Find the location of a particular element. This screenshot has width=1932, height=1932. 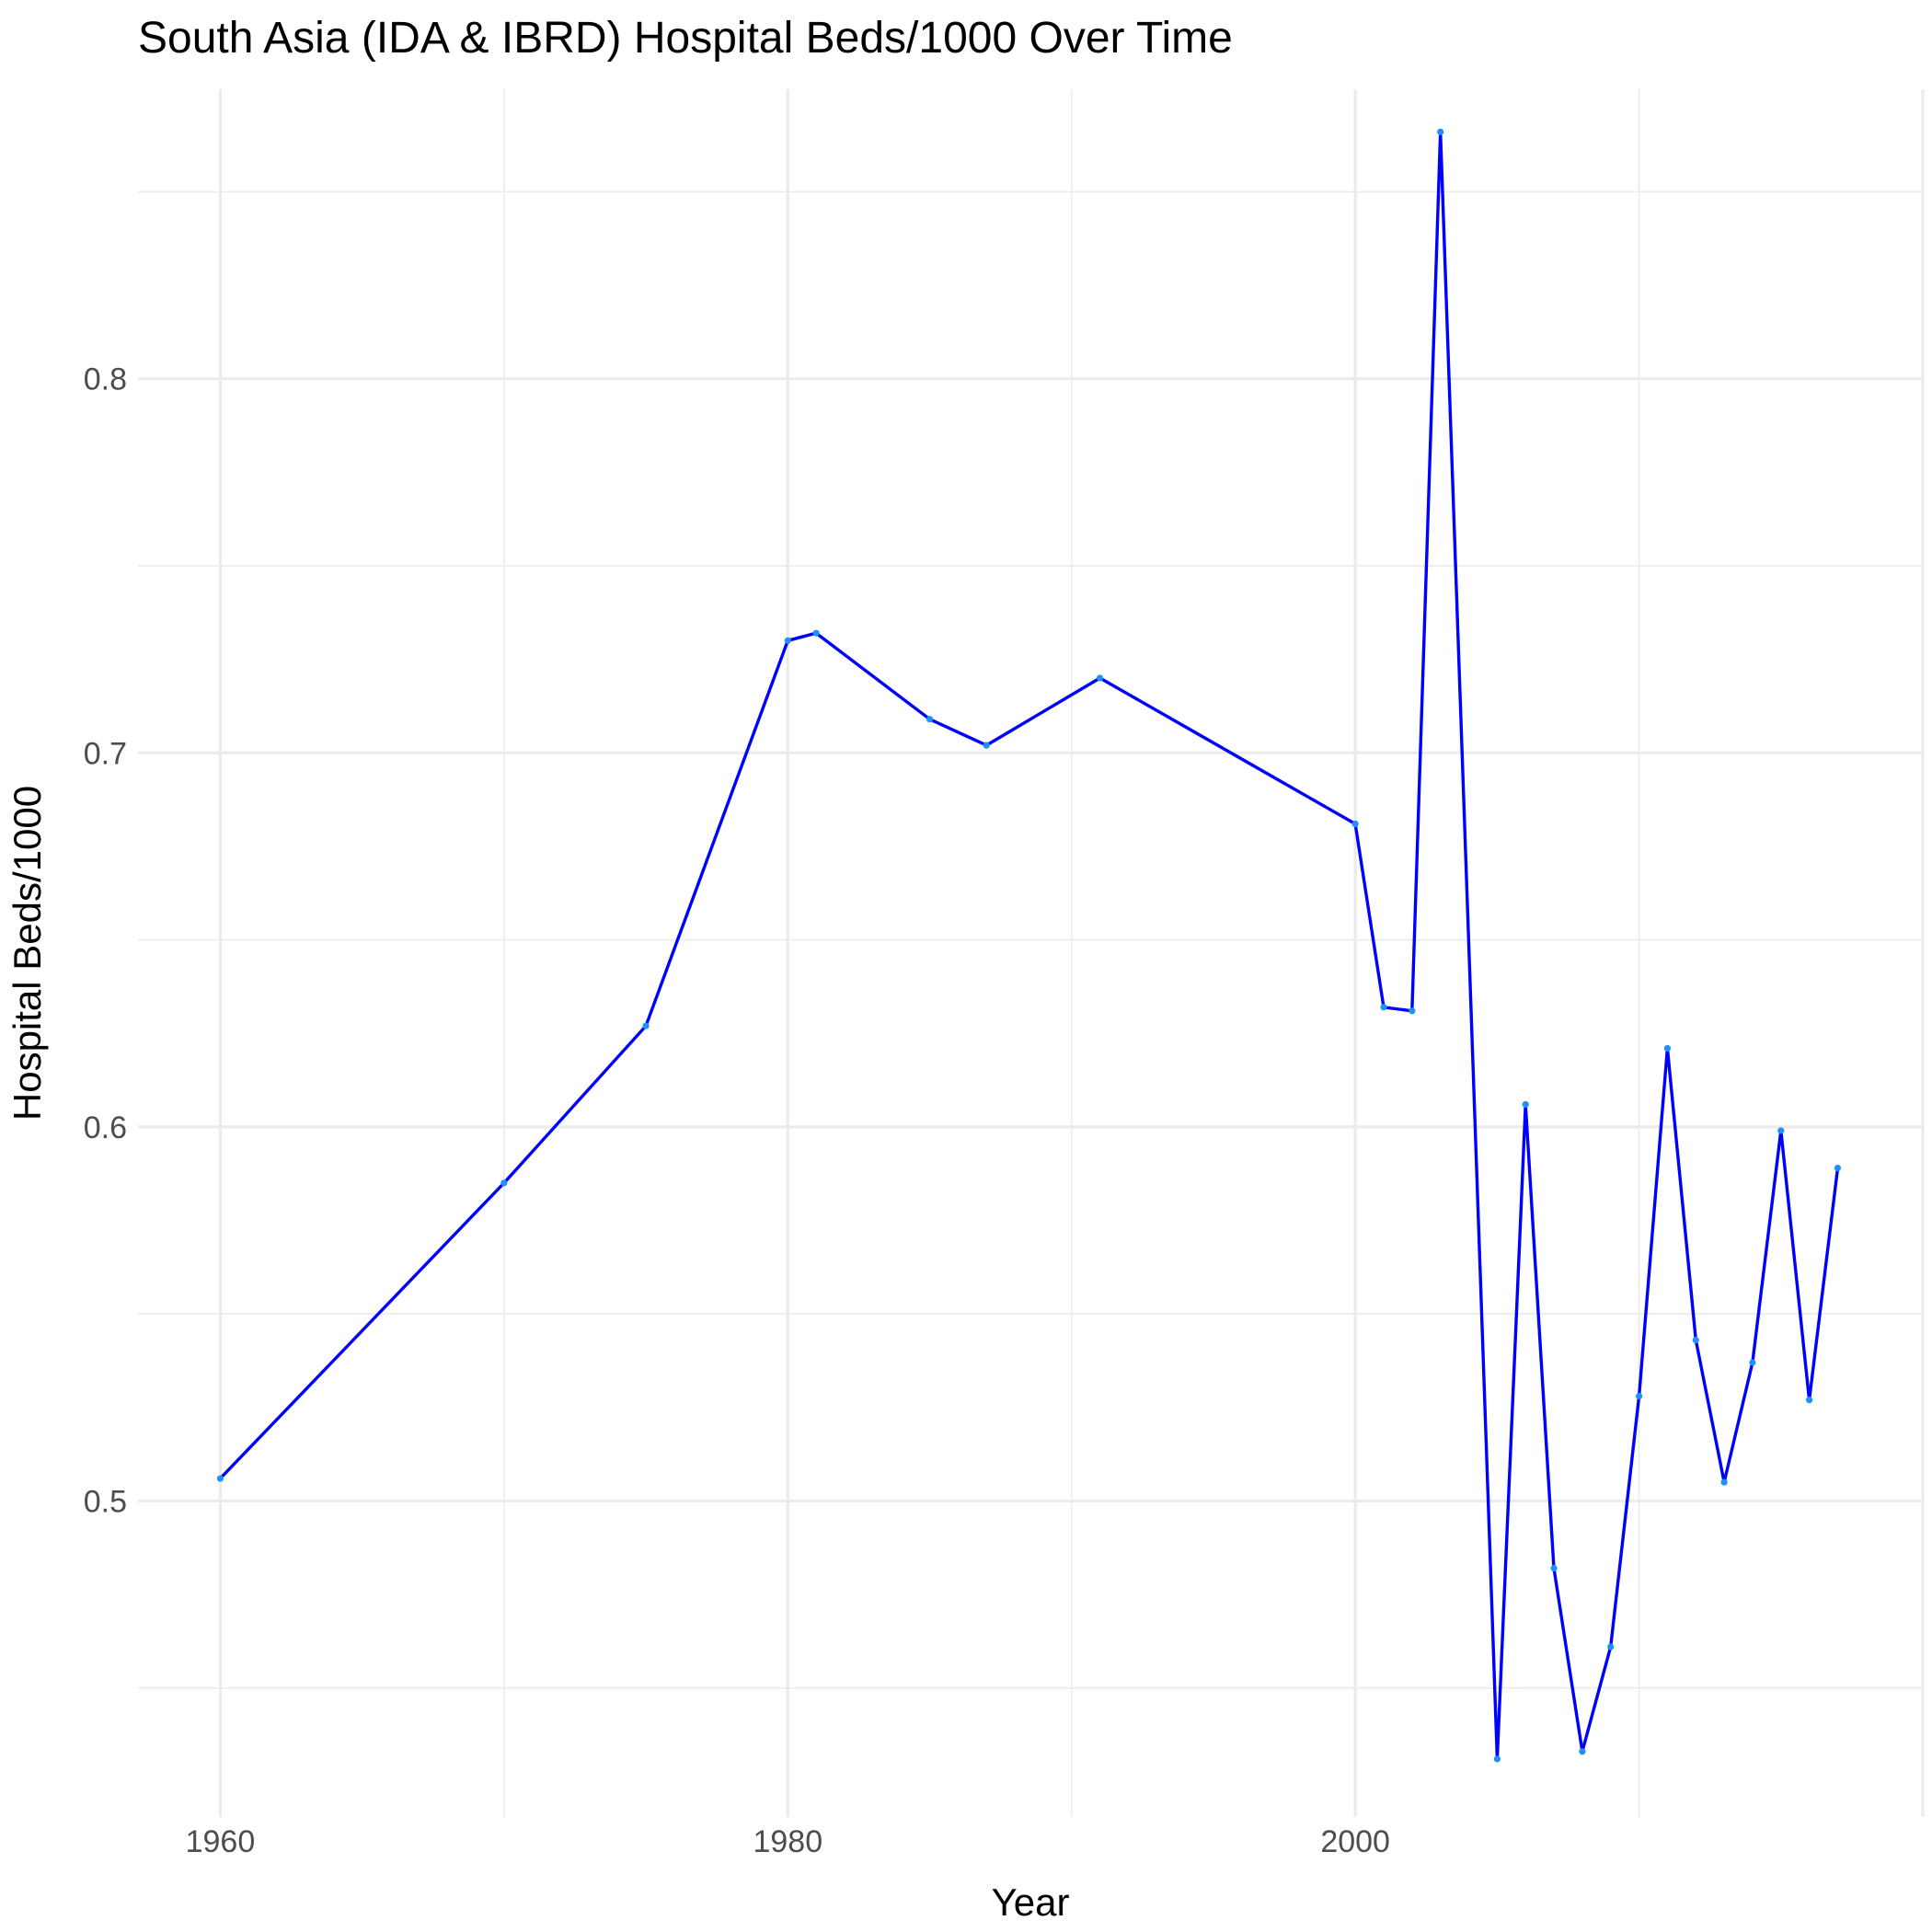

y-tick-label: 0.8 is located at coordinates (105, 379).